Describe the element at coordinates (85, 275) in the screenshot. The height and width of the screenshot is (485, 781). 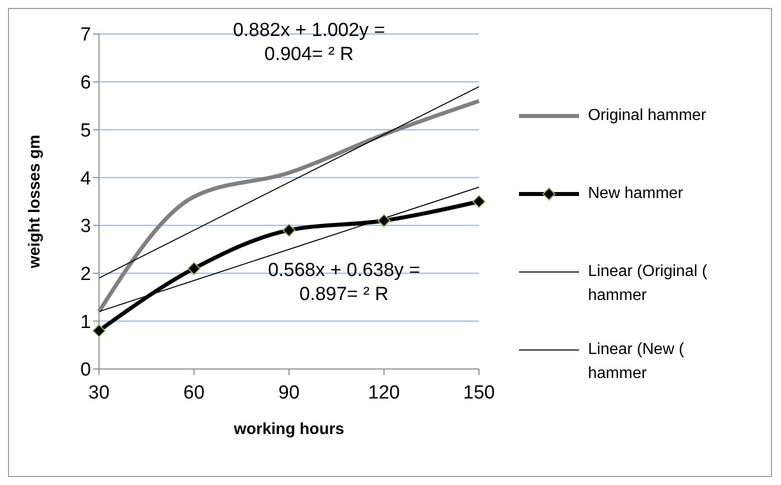
I see `y-tick-label: 2` at that location.